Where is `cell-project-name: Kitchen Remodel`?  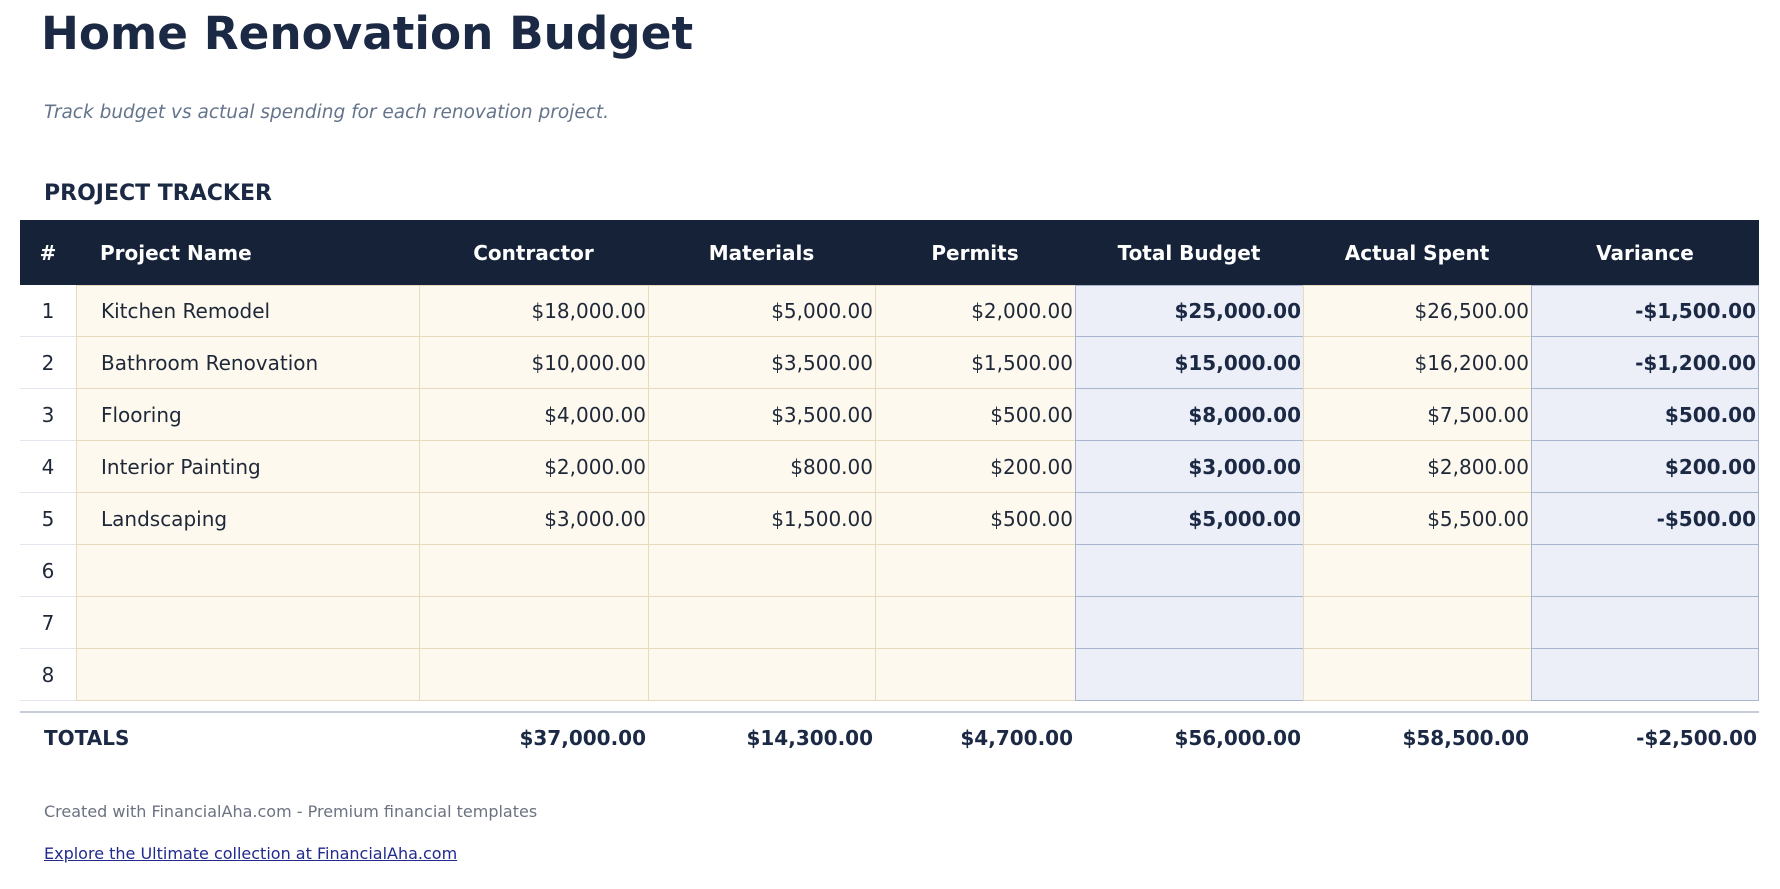
cell-project-name: Kitchen Remodel is located at coordinates (247, 311).